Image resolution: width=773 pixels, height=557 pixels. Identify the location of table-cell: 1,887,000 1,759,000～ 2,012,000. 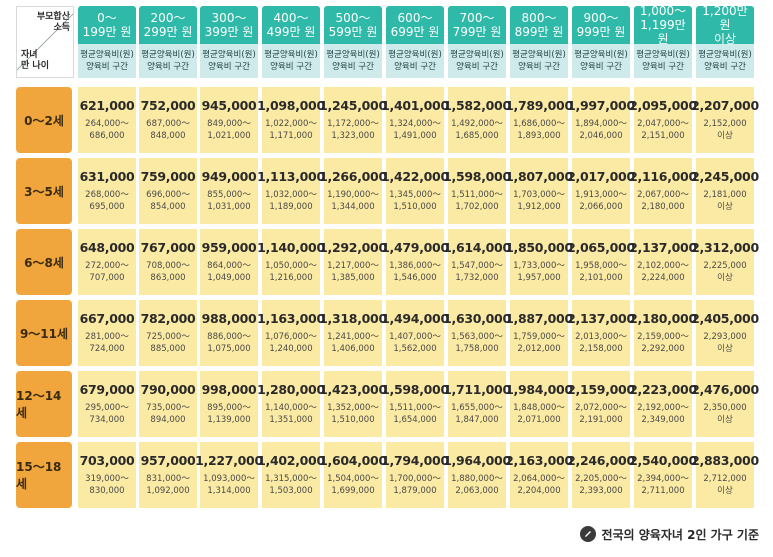
(539, 333).